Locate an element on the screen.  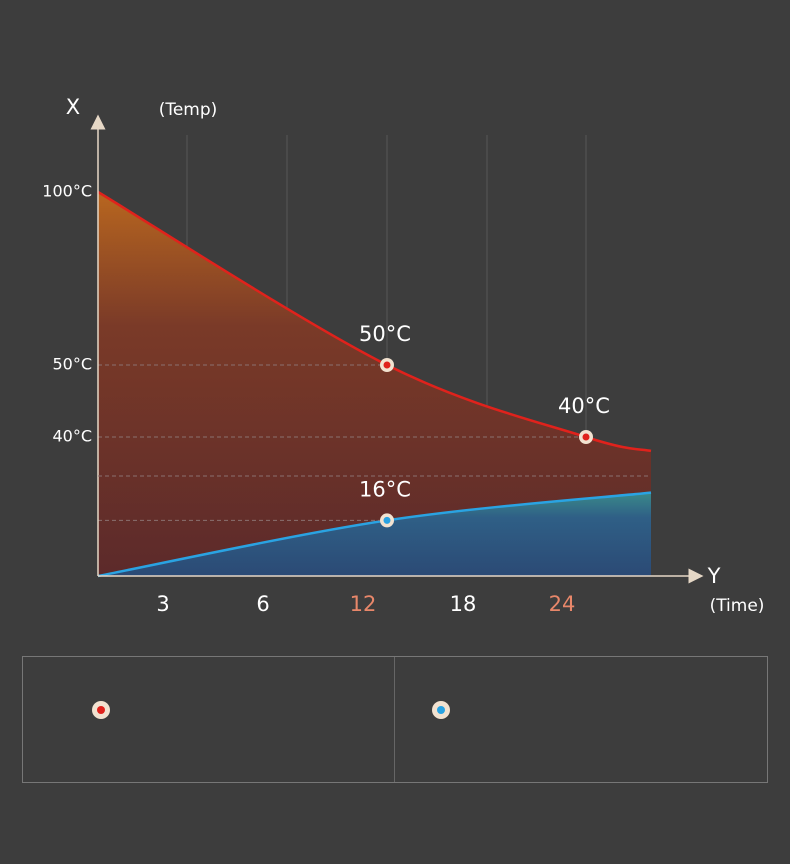
point-label: 16°C is located at coordinates (385, 489).